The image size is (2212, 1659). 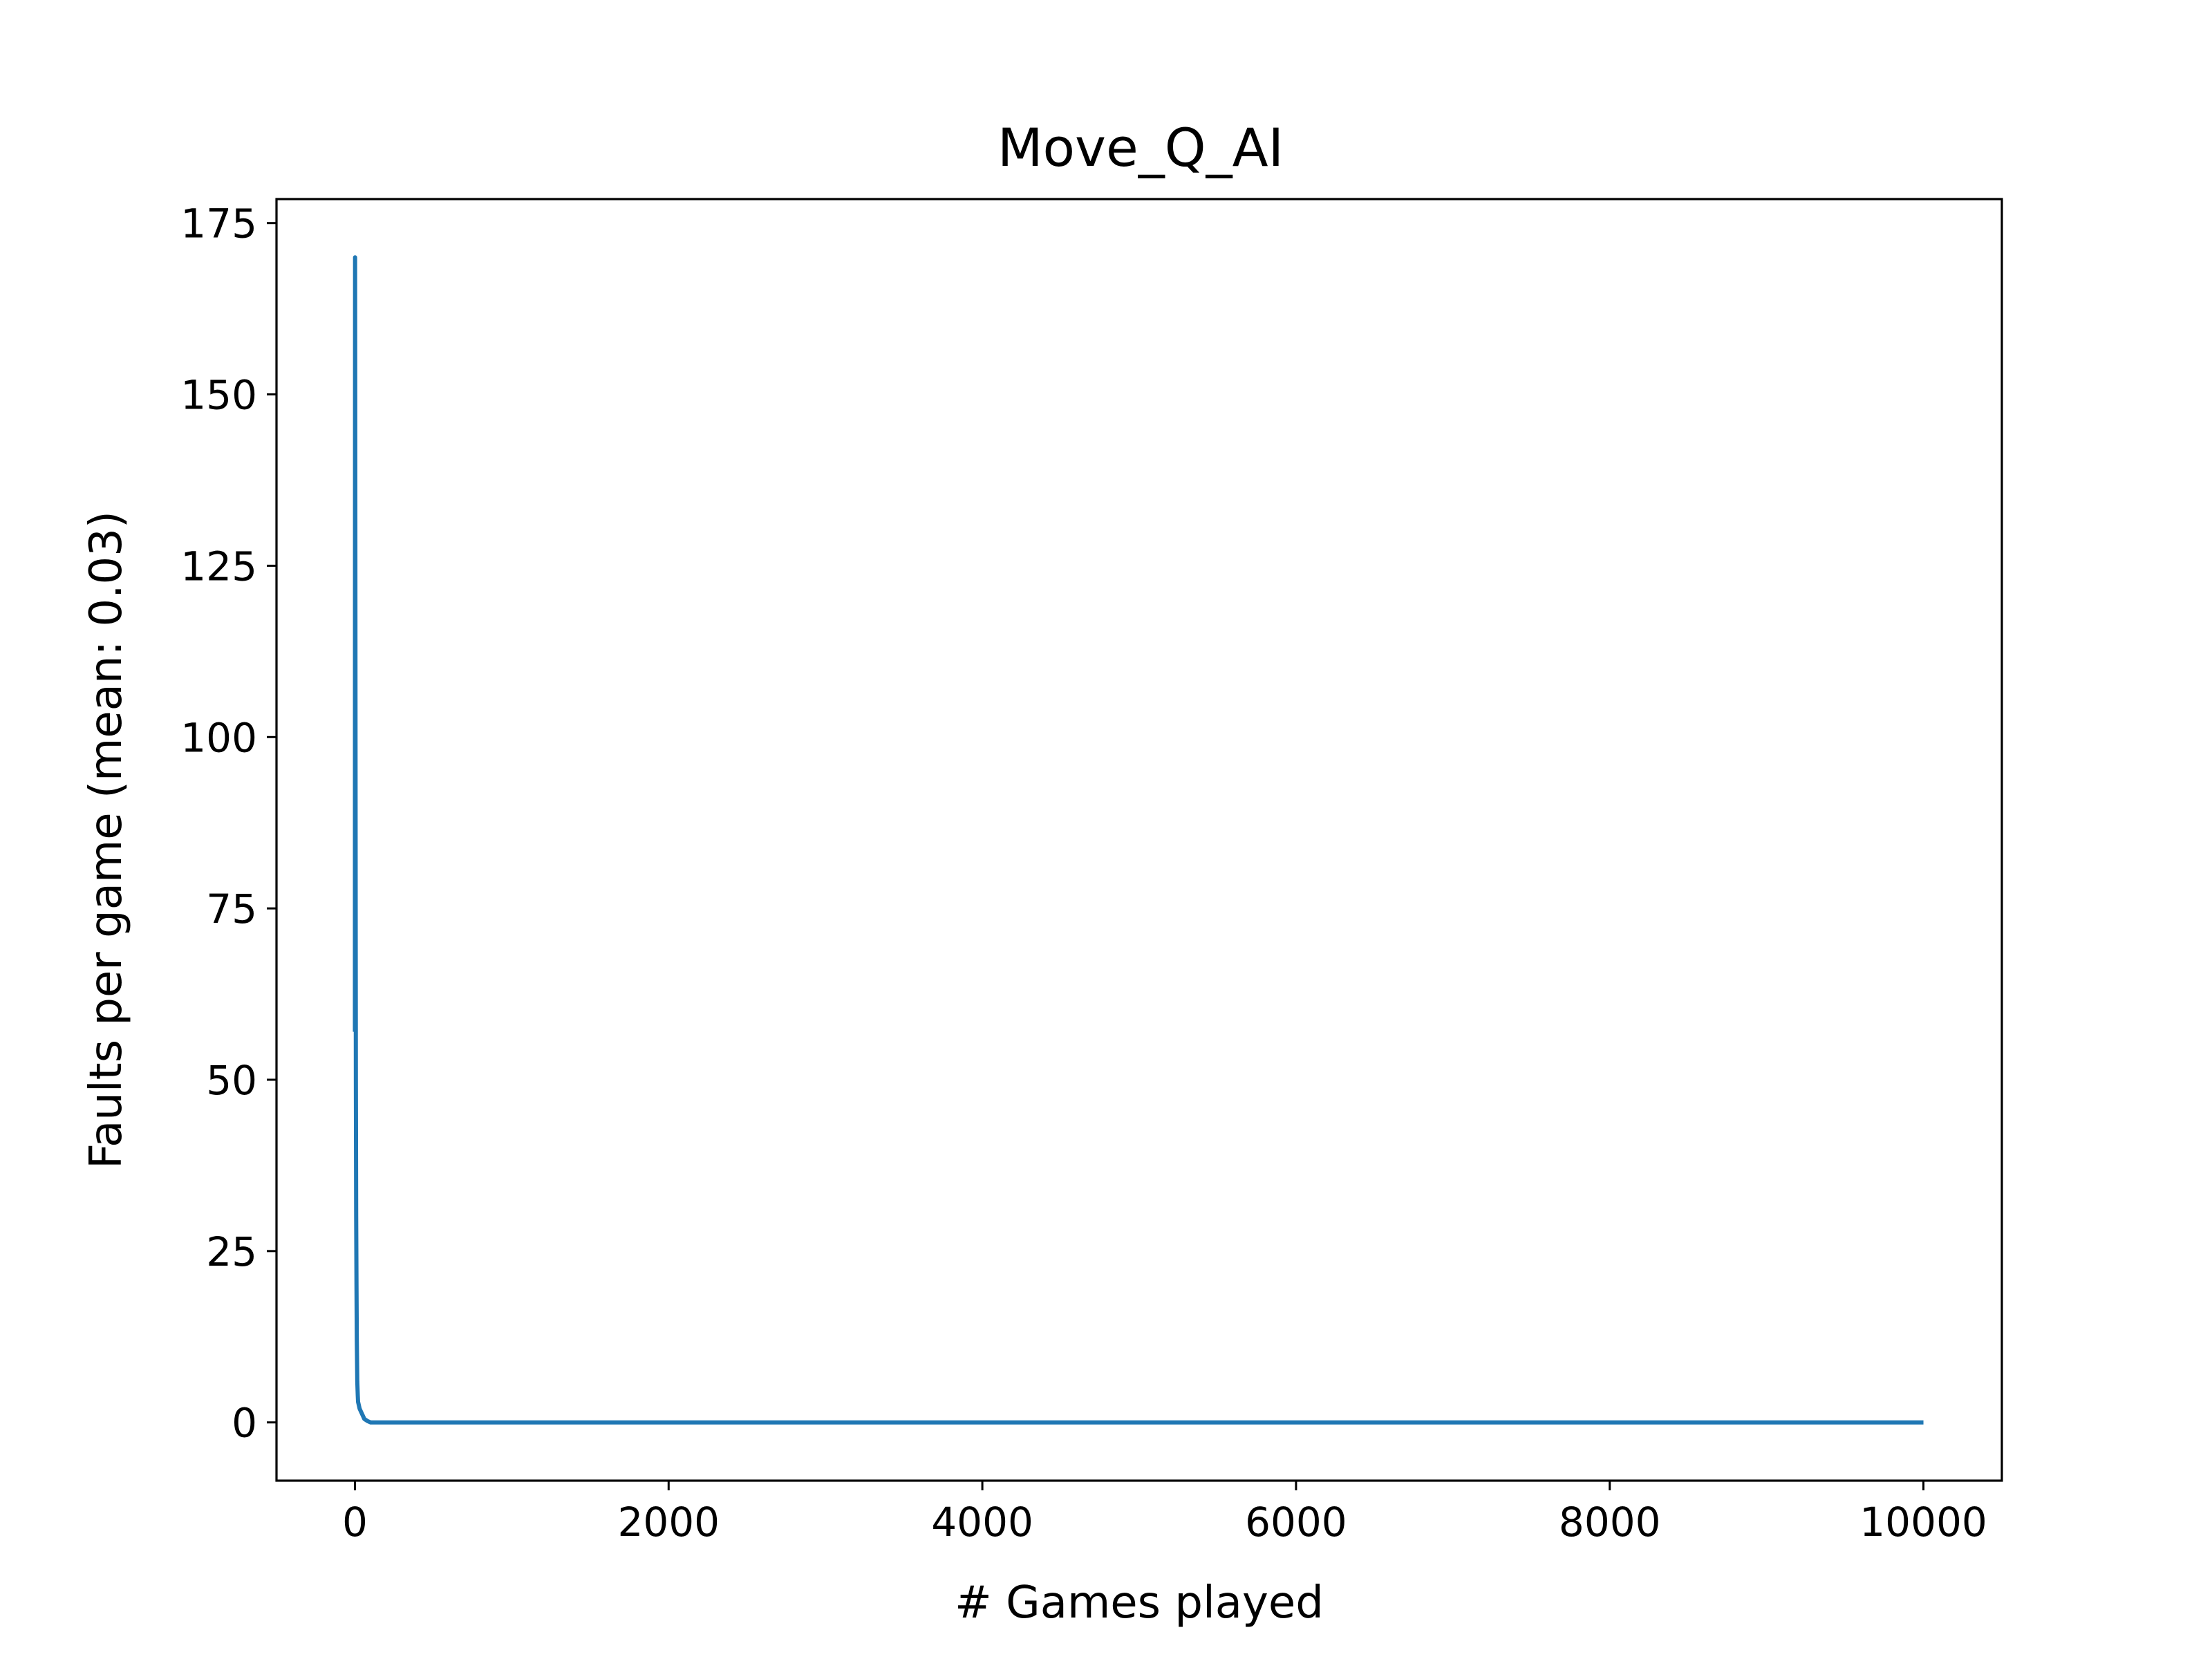 What do you see at coordinates (218, 395) in the screenshot?
I see `y-tick-label: 150` at bounding box center [218, 395].